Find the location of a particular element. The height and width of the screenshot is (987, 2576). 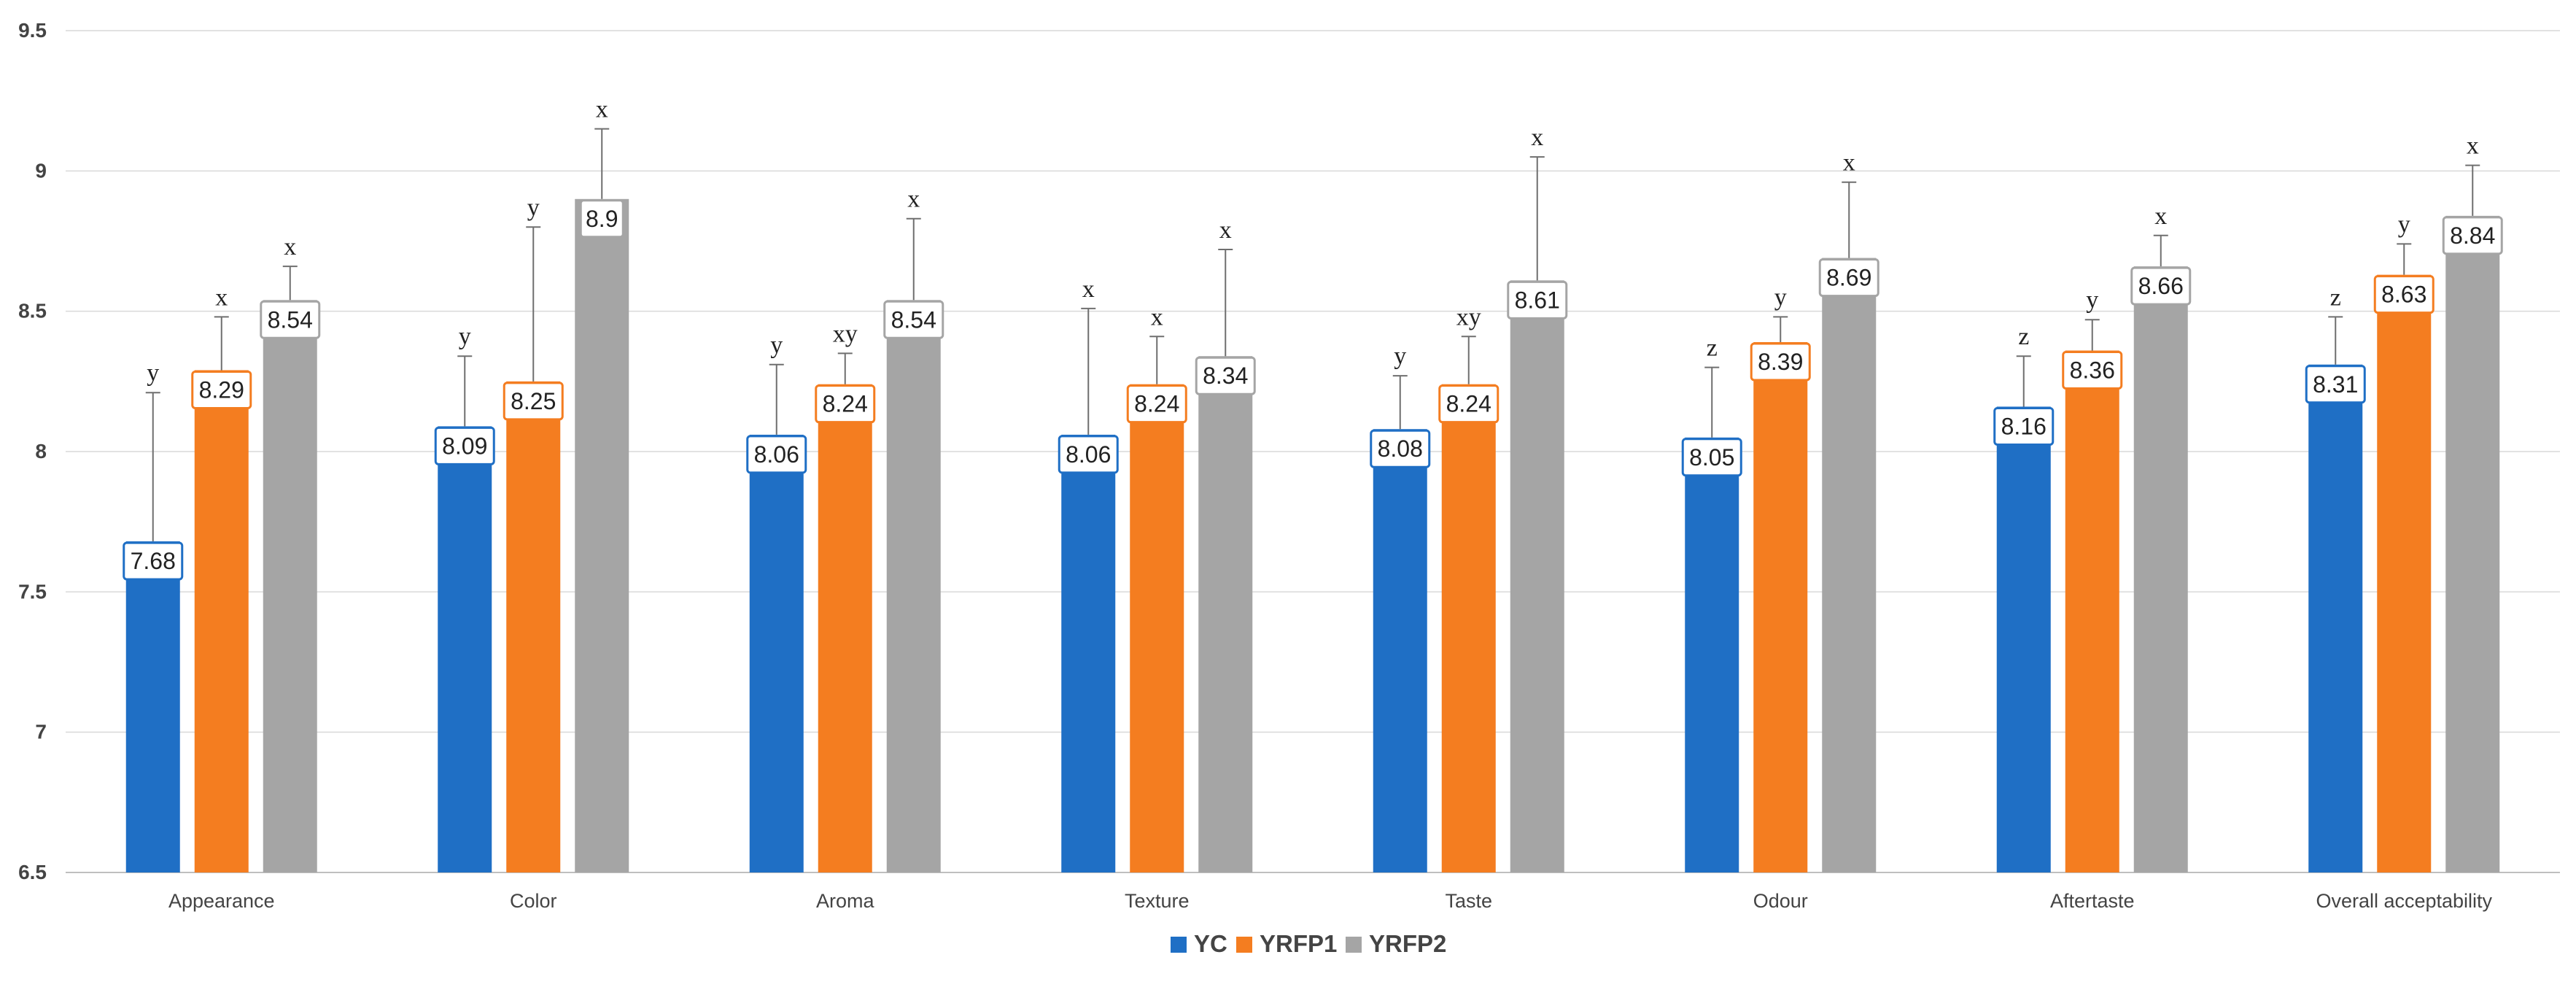

data-label: 8.06 is located at coordinates (1089, 454).